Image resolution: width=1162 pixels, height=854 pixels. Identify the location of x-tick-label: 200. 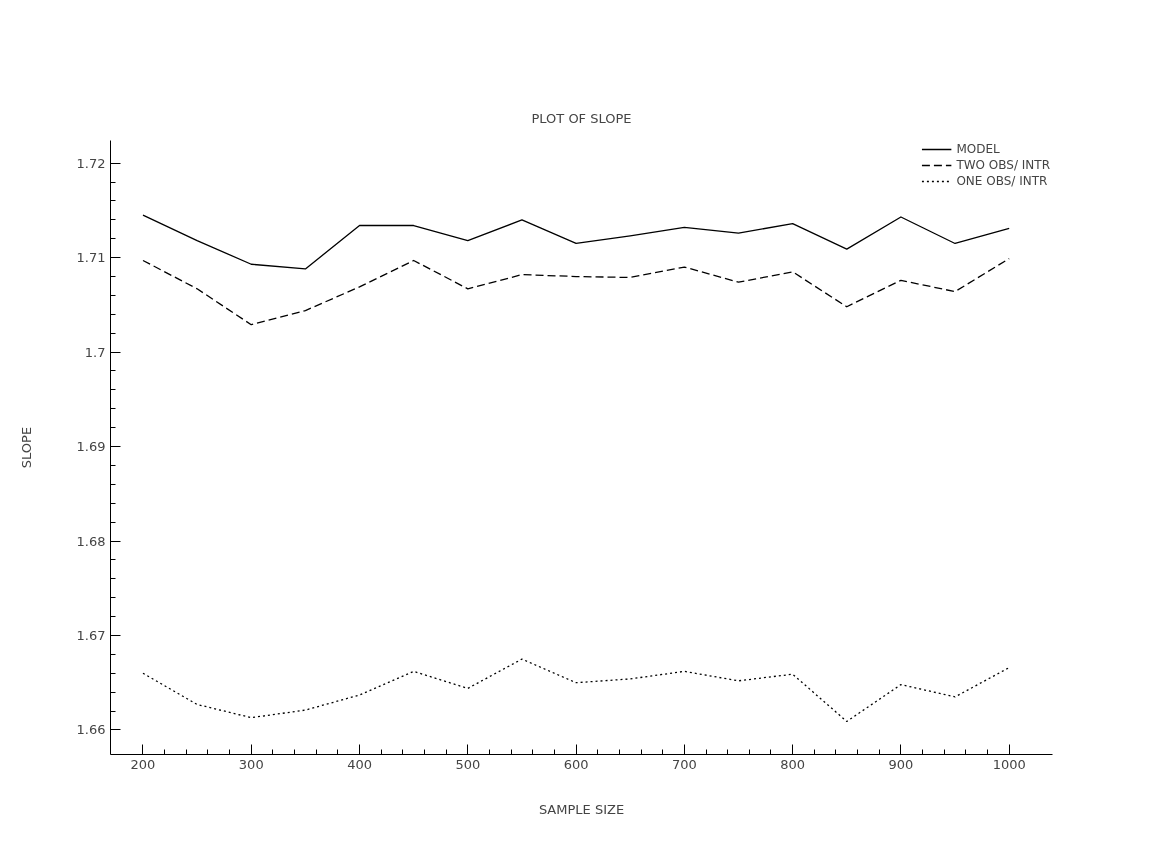
(143, 764).